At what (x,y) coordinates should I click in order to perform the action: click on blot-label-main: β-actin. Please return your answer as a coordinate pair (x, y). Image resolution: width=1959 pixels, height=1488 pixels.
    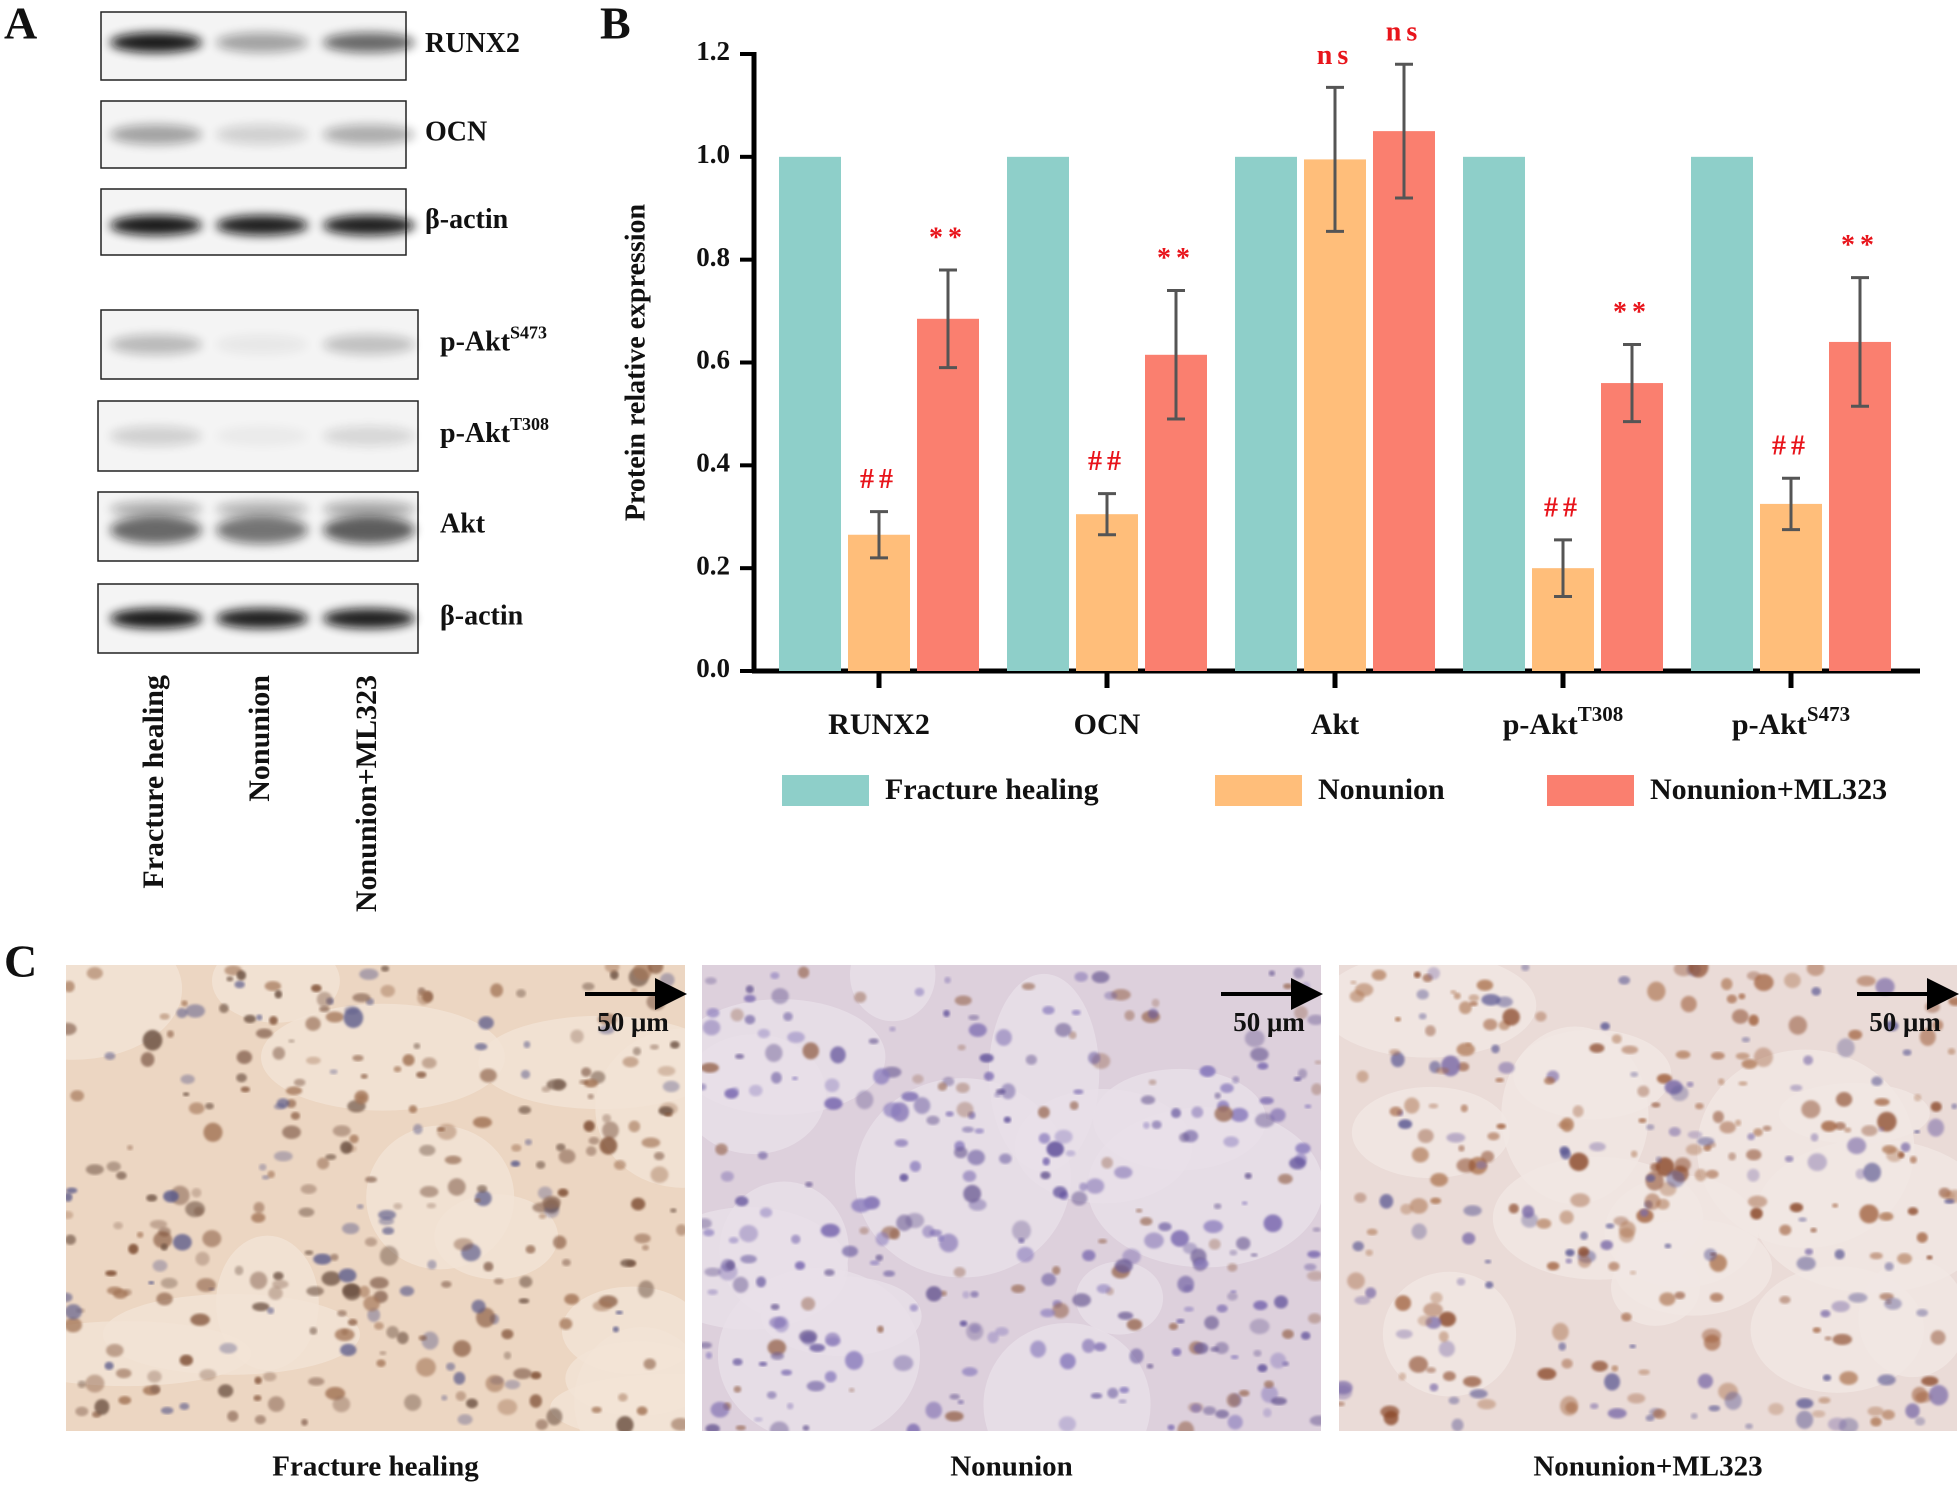
    Looking at the image, I should click on (467, 219).